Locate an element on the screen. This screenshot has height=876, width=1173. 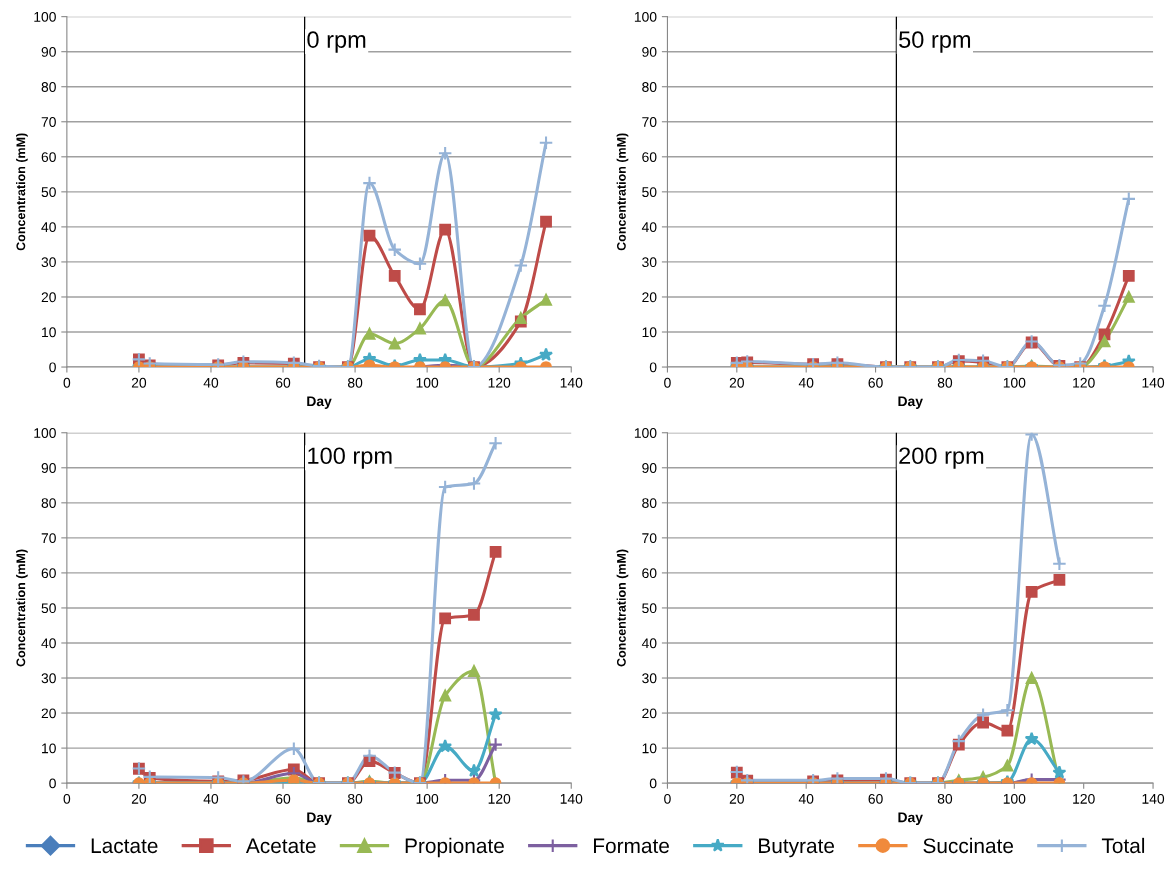
annotation: 0 rpm is located at coordinates (336, 42).